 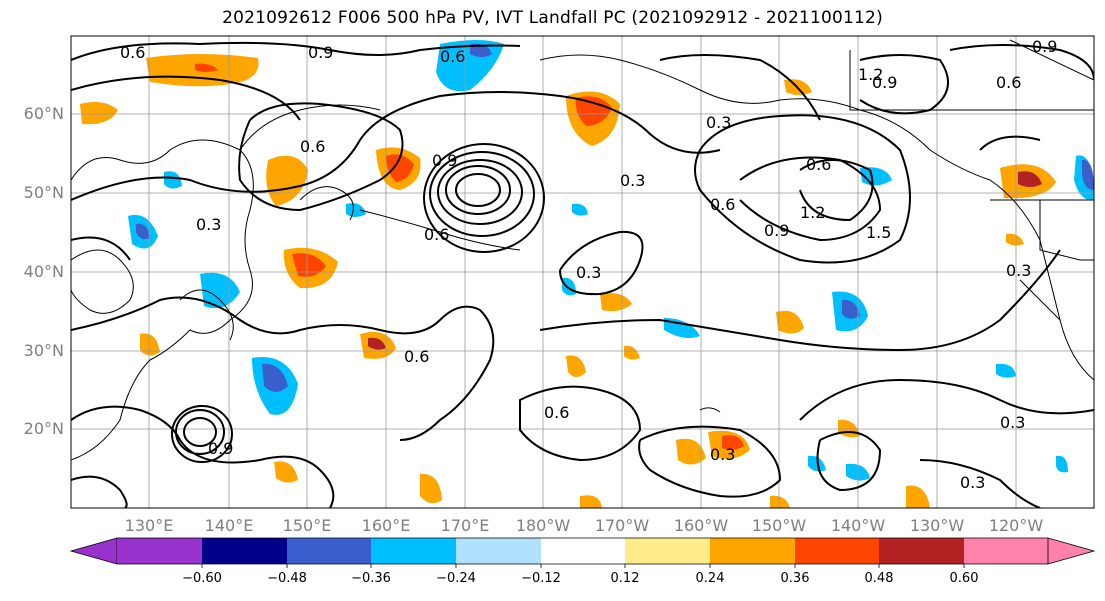 What do you see at coordinates (795, 578) in the screenshot?
I see `colorbar-tick-label: 0.36` at bounding box center [795, 578].